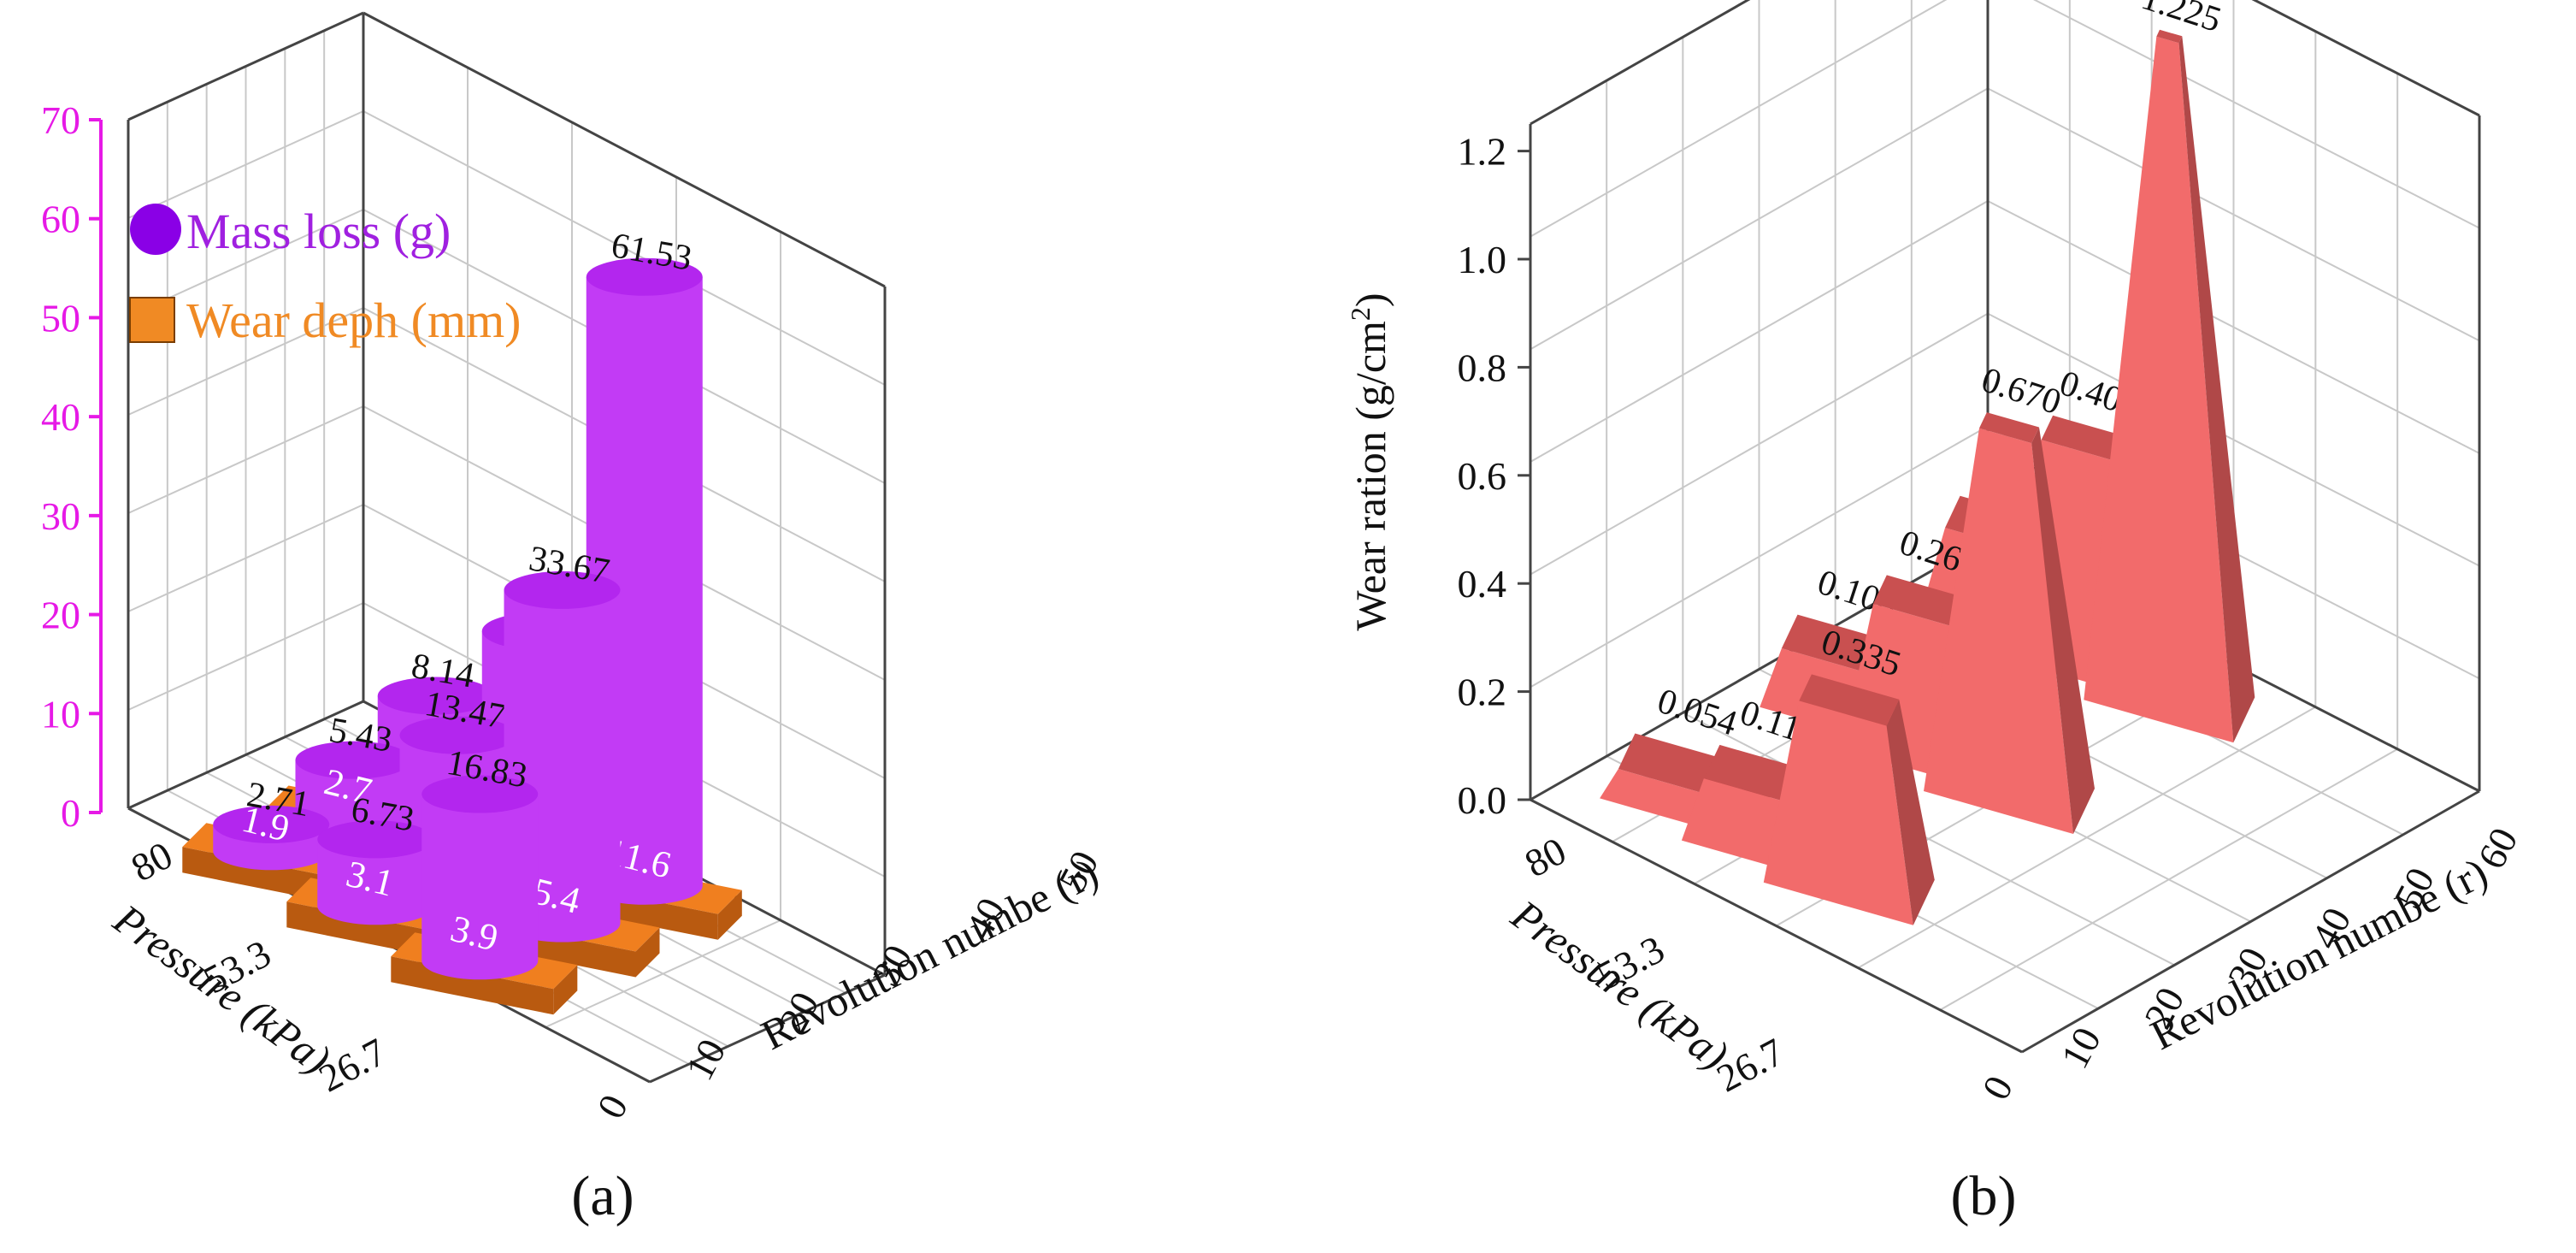 The image size is (2576, 1253). What do you see at coordinates (1997, 1088) in the screenshot?
I see `b-revolution-tick-label: 0` at bounding box center [1997, 1088].